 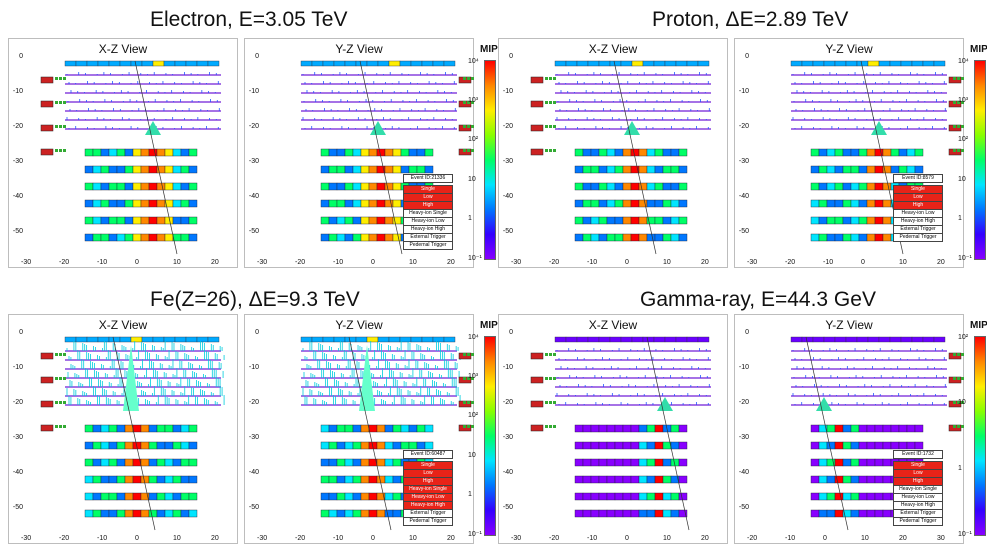 I want to click on mip-colorbar, so click(x=490, y=436).